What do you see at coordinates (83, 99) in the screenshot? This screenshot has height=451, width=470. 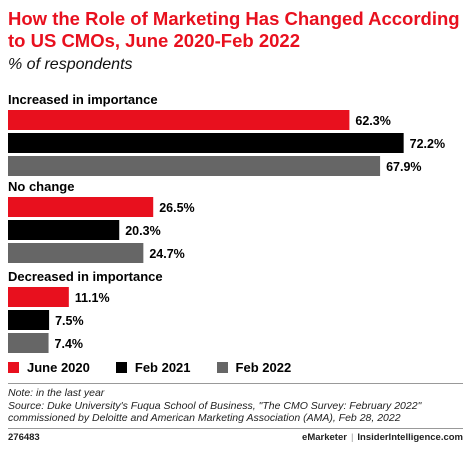 I see `category-label-increased-in-importance: Increased in importance` at bounding box center [83, 99].